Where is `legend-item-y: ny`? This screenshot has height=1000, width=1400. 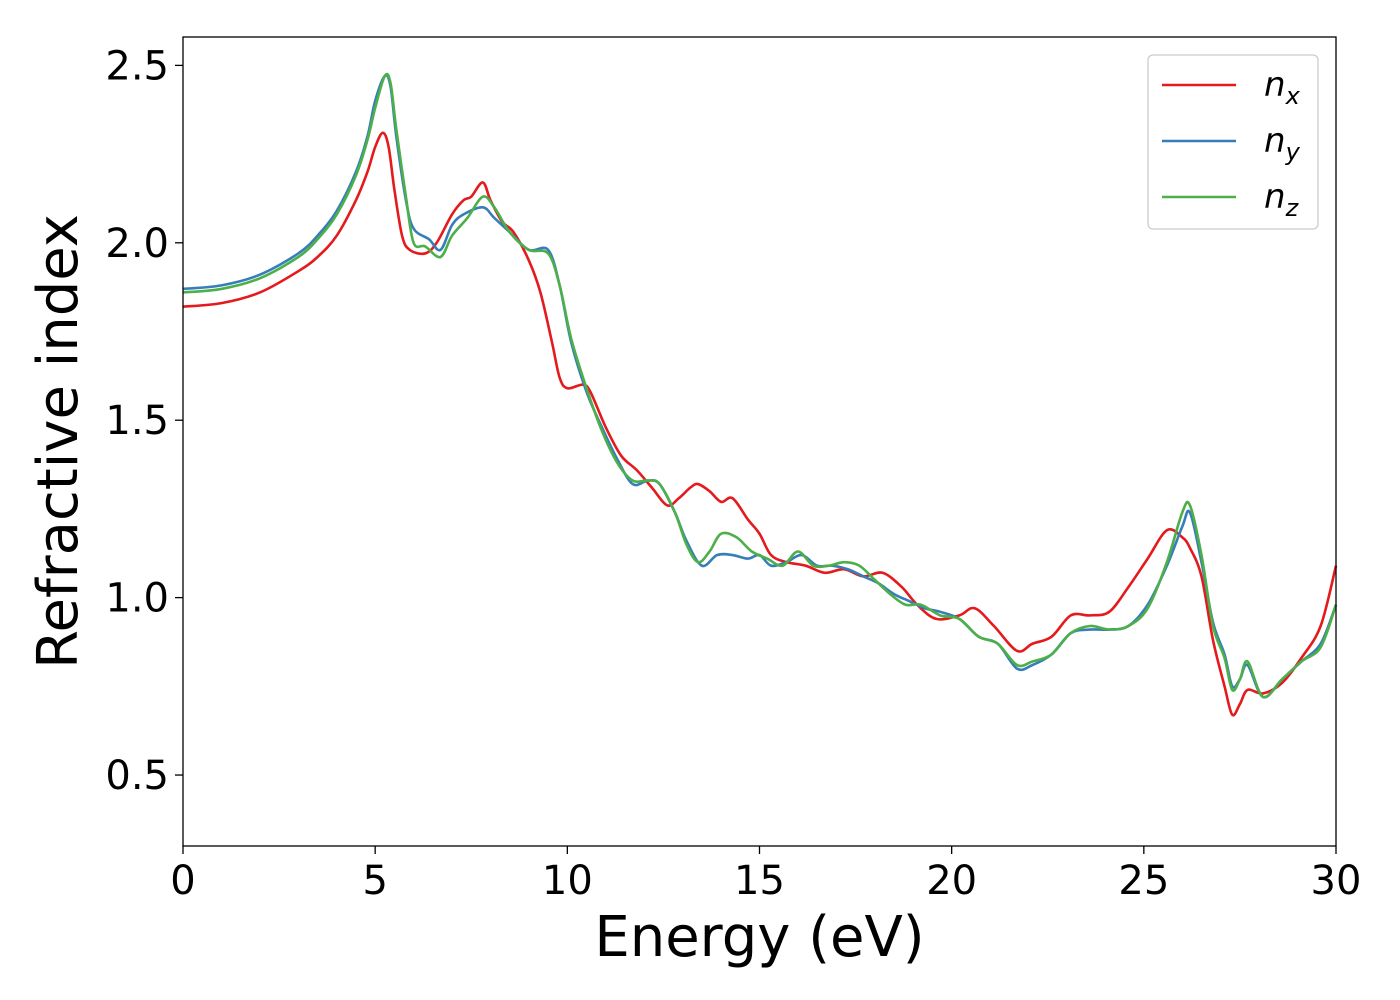
legend-item-y: ny is located at coordinates (1231, 143).